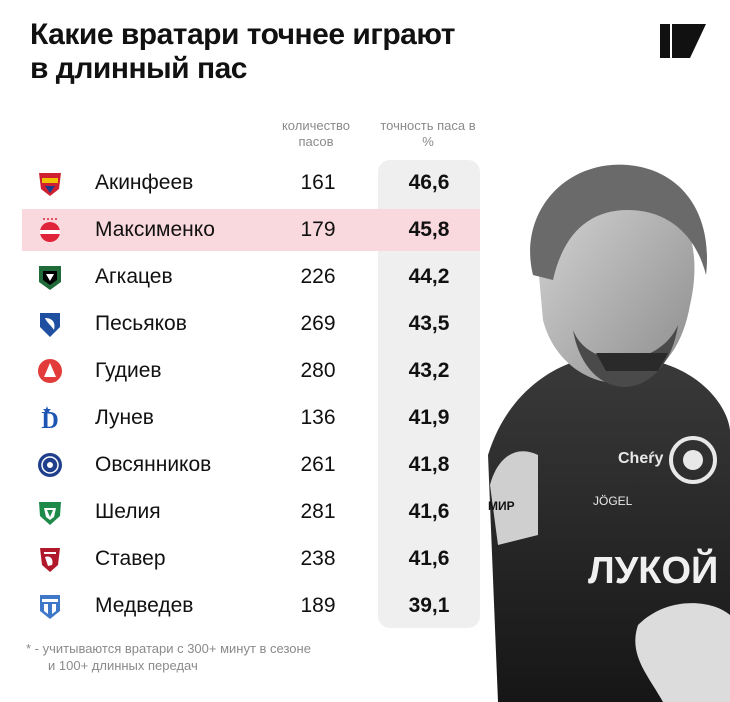  What do you see at coordinates (50, 465) in the screenshot?
I see `fakel-crest-icon` at bounding box center [50, 465].